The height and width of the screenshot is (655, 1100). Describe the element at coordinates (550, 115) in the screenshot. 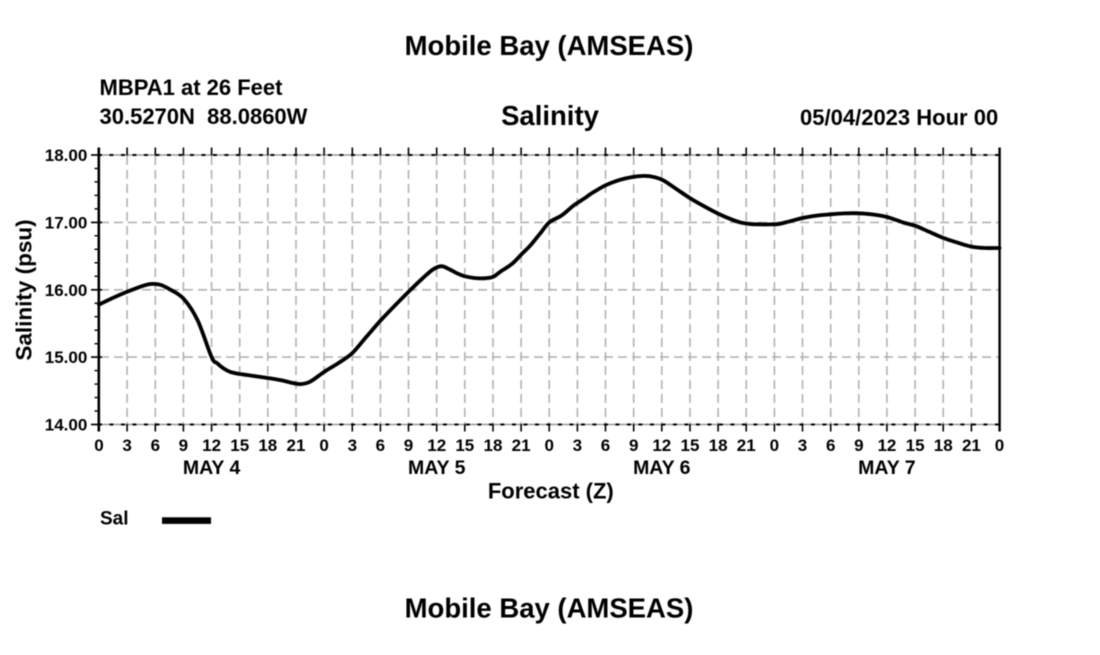

I see `svg-text: Salinity` at that location.